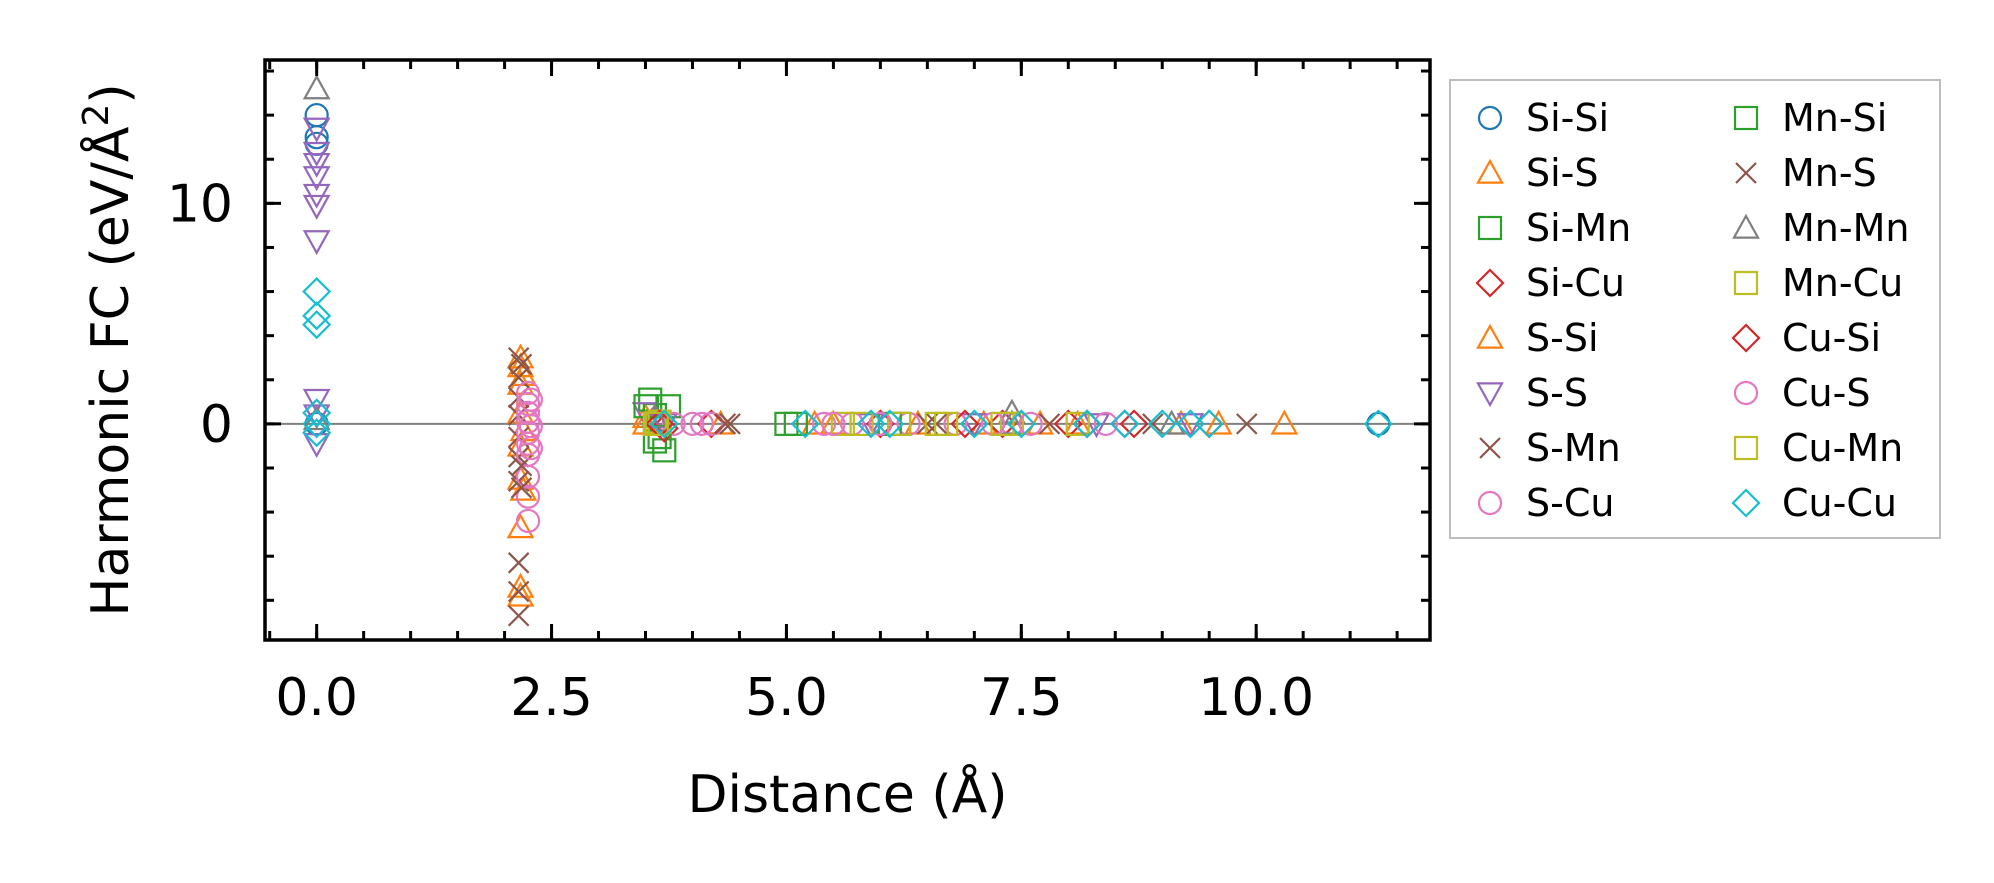 The height and width of the screenshot is (883, 1994). Describe the element at coordinates (1746, 503) in the screenshot. I see `legend-marker-cu-cu` at that location.